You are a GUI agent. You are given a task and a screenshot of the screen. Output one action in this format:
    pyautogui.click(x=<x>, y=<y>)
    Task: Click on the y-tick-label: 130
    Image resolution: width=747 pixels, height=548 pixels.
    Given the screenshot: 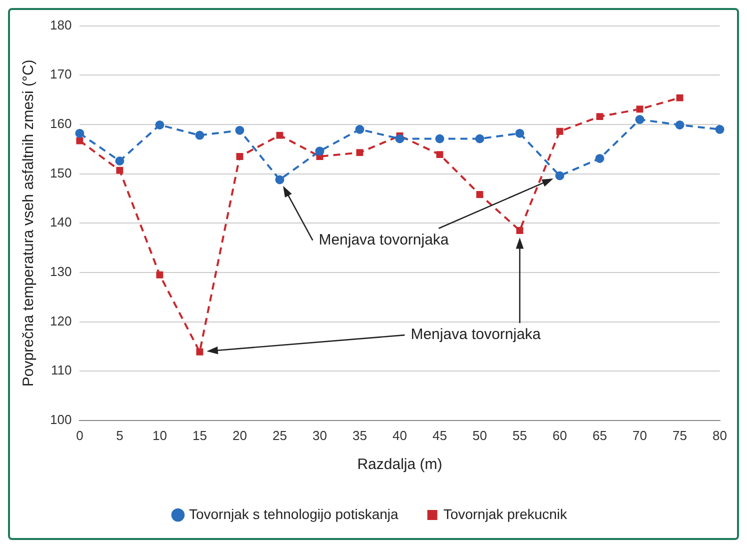 What is the action you would take?
    pyautogui.click(x=61, y=272)
    